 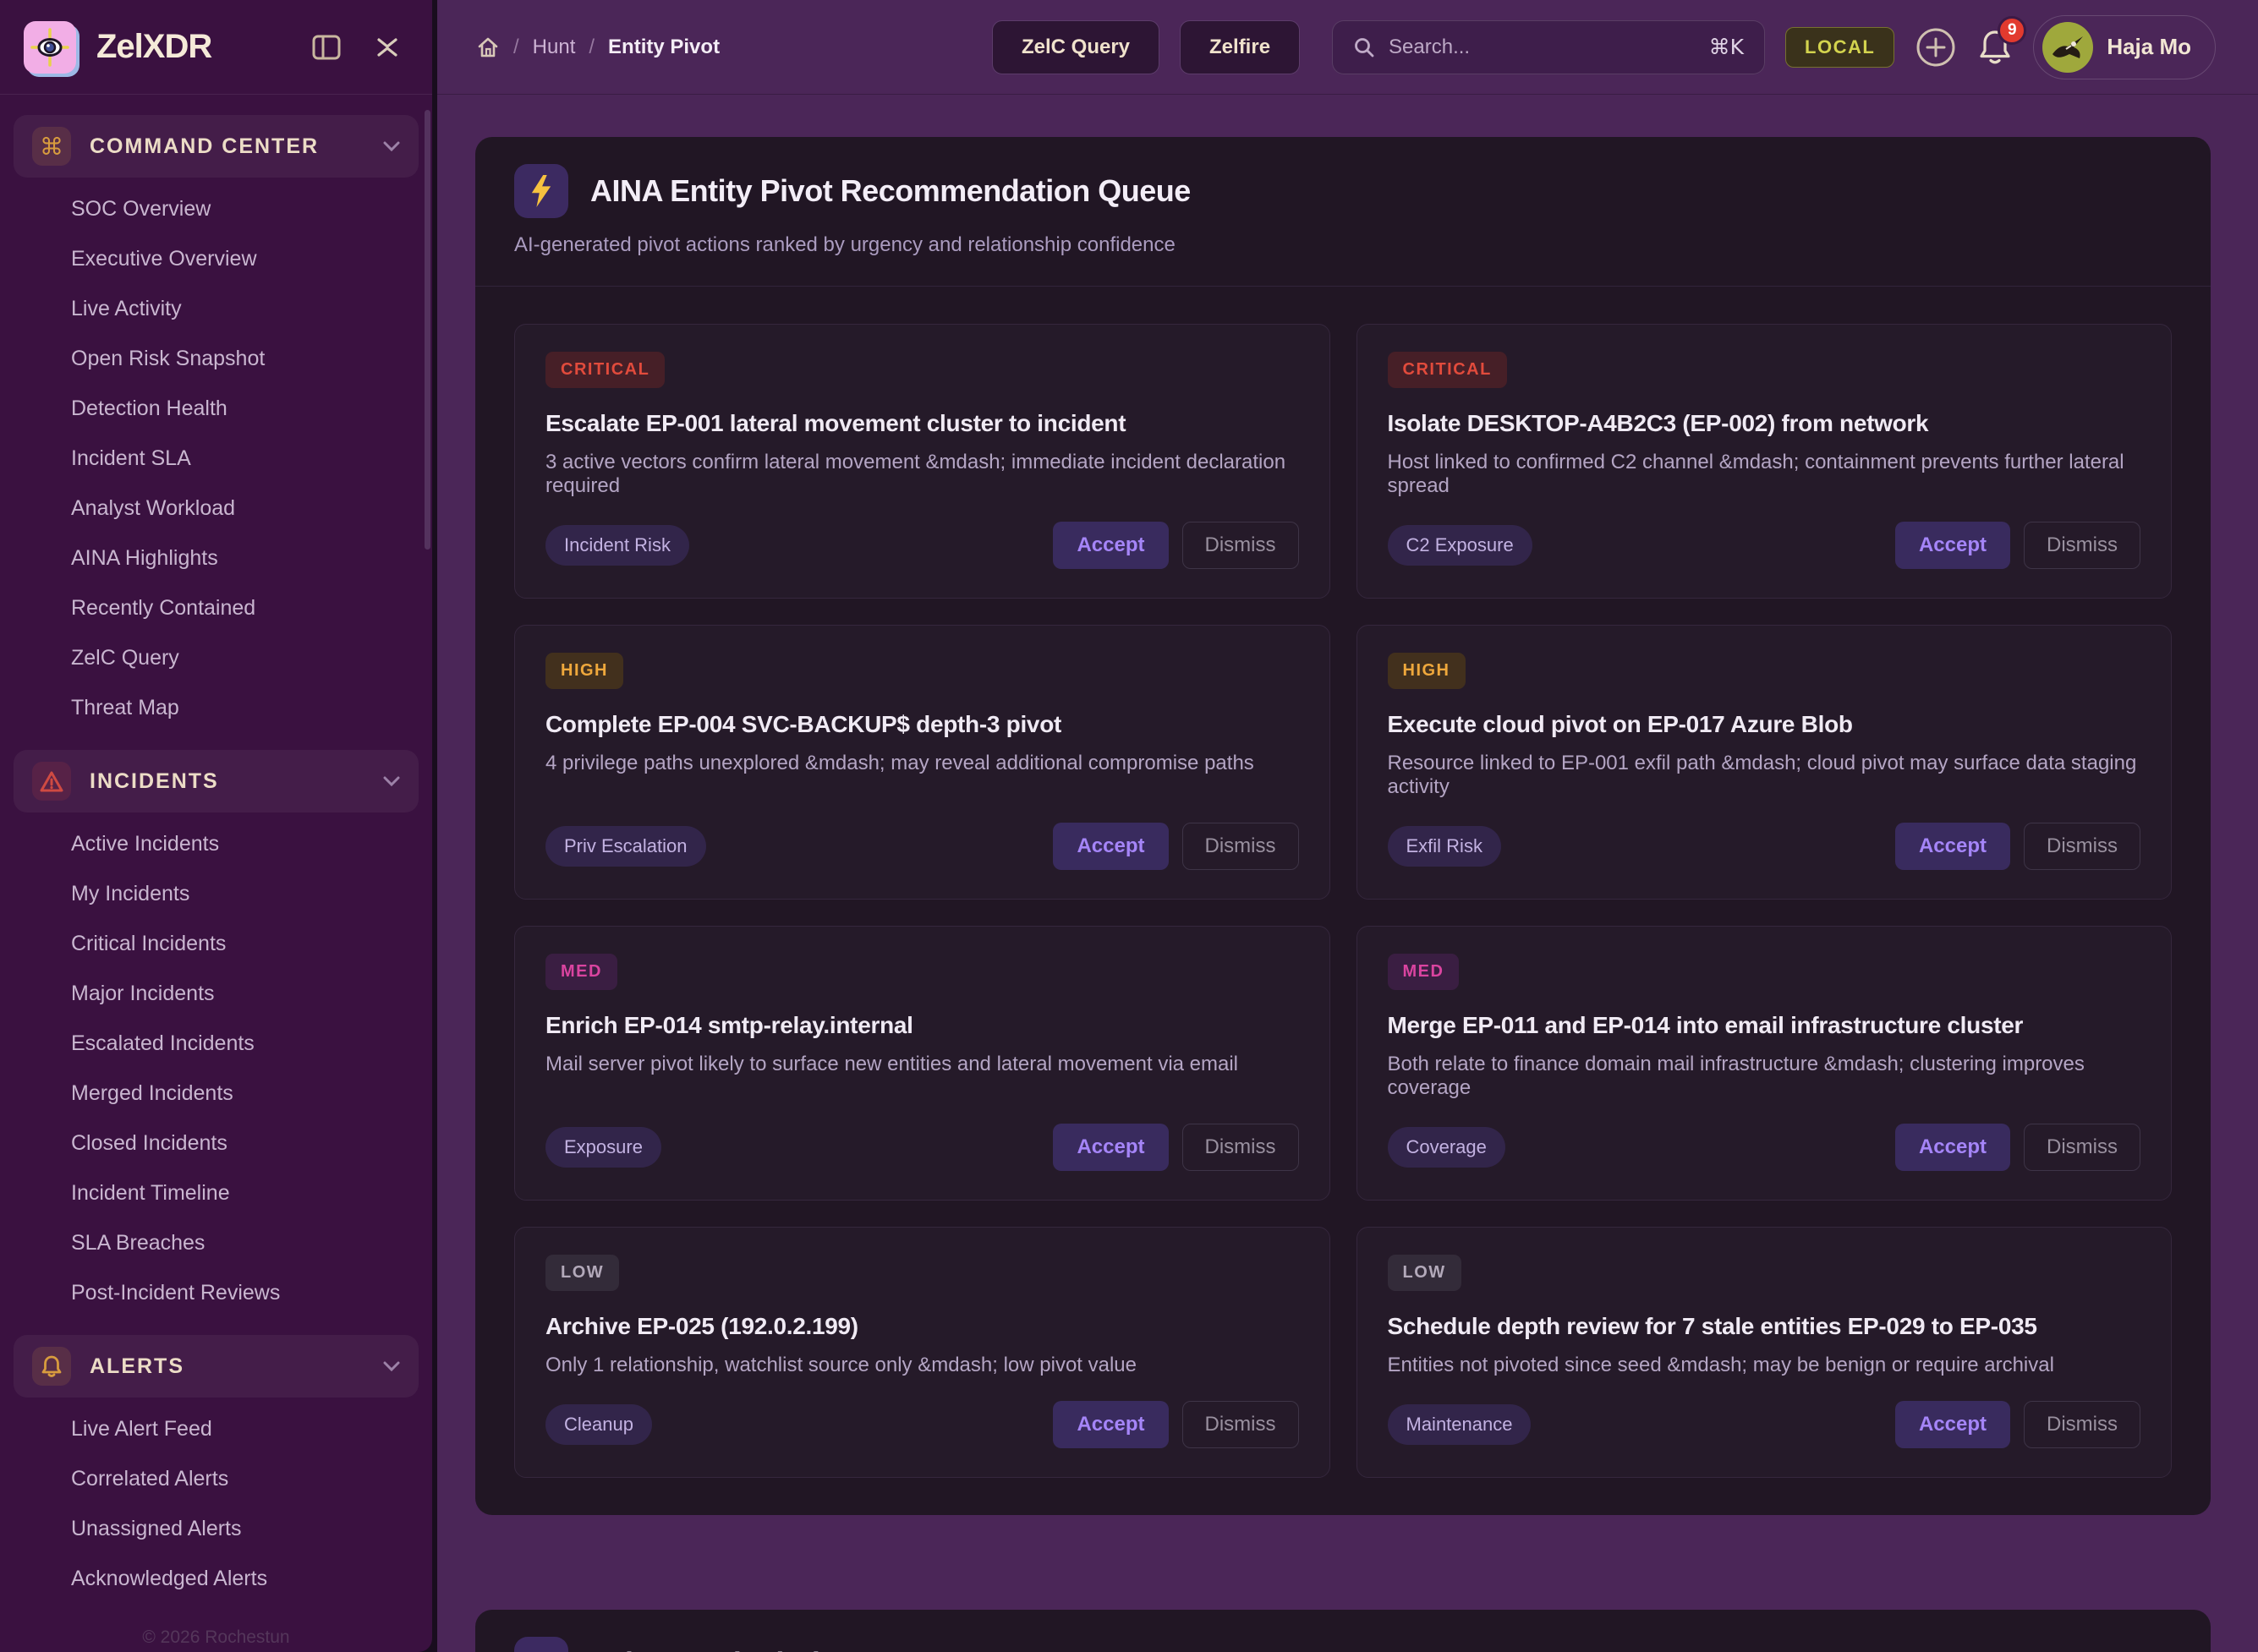 What do you see at coordinates (1075, 47) in the screenshot?
I see `zelc-query-button: ZelC Query` at bounding box center [1075, 47].